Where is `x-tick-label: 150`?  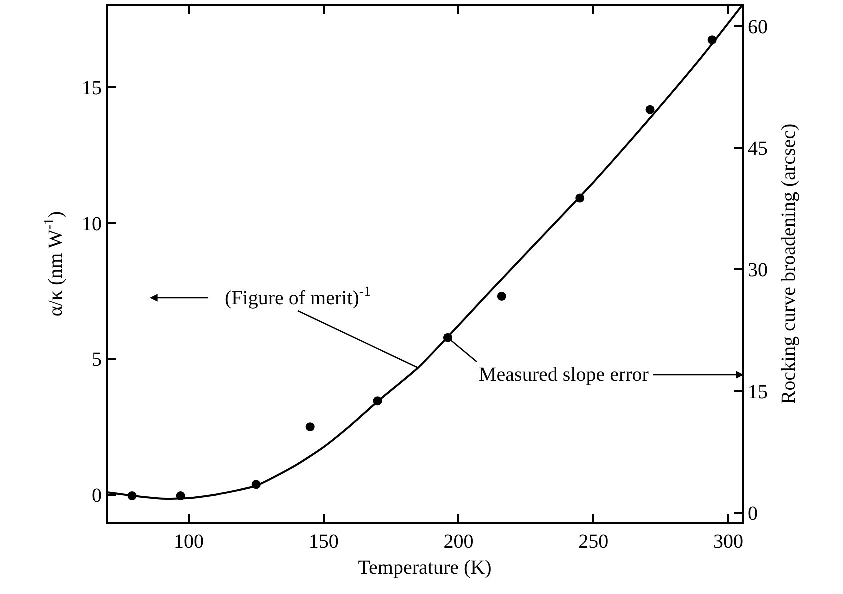 x-tick-label: 150 is located at coordinates (323, 542).